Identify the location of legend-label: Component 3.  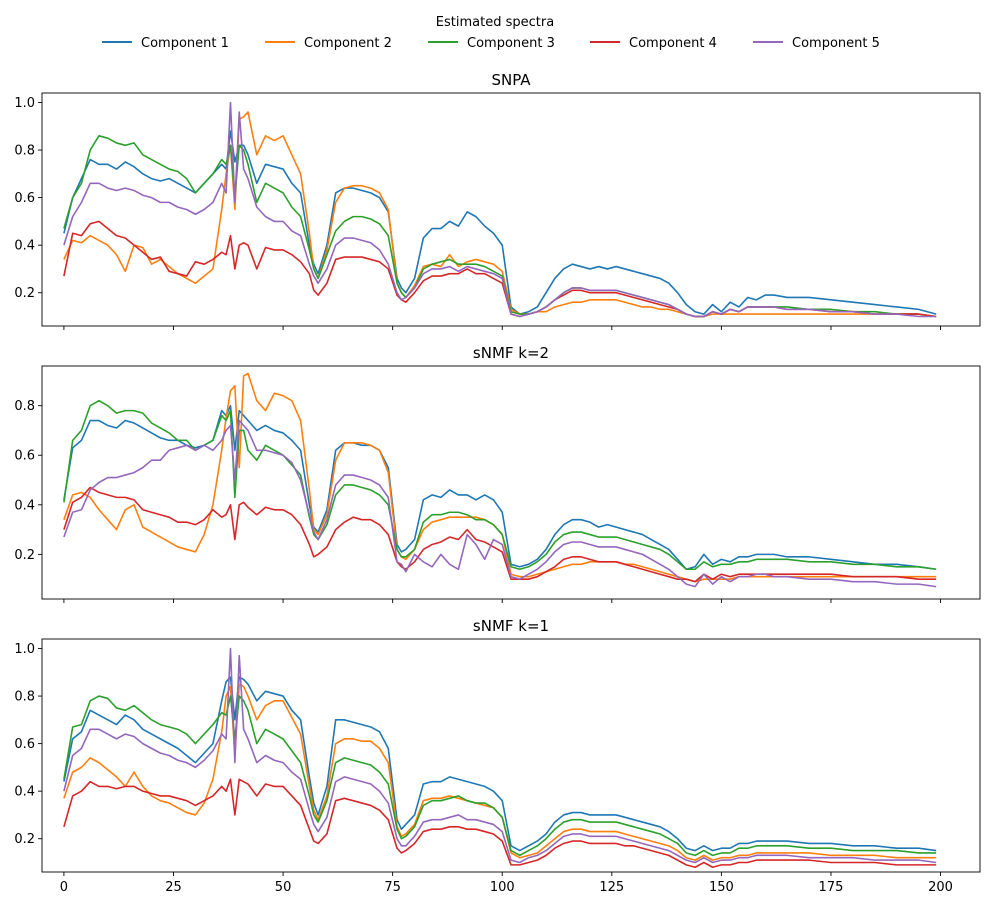
(511, 43).